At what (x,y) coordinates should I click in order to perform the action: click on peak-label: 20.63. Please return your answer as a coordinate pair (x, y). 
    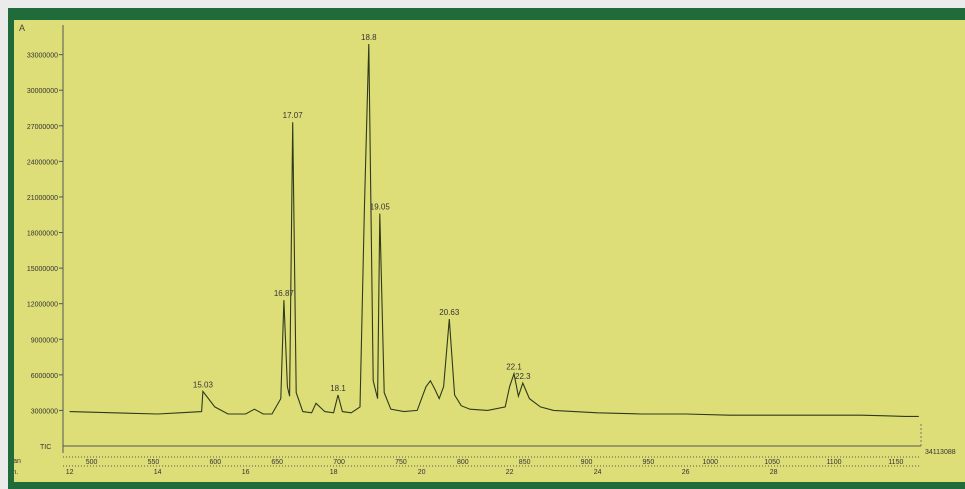
    Looking at the image, I should click on (449, 312).